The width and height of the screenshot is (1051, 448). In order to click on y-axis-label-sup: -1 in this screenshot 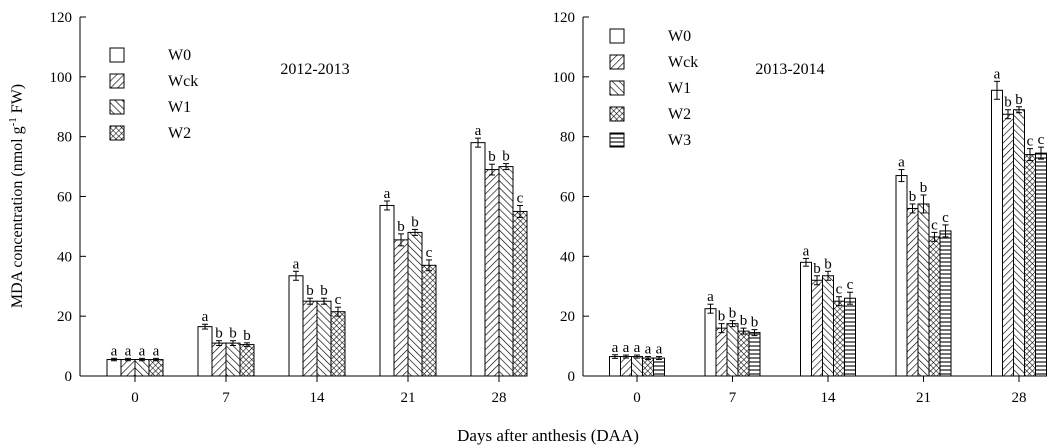, I will do `click(13, 121)`.